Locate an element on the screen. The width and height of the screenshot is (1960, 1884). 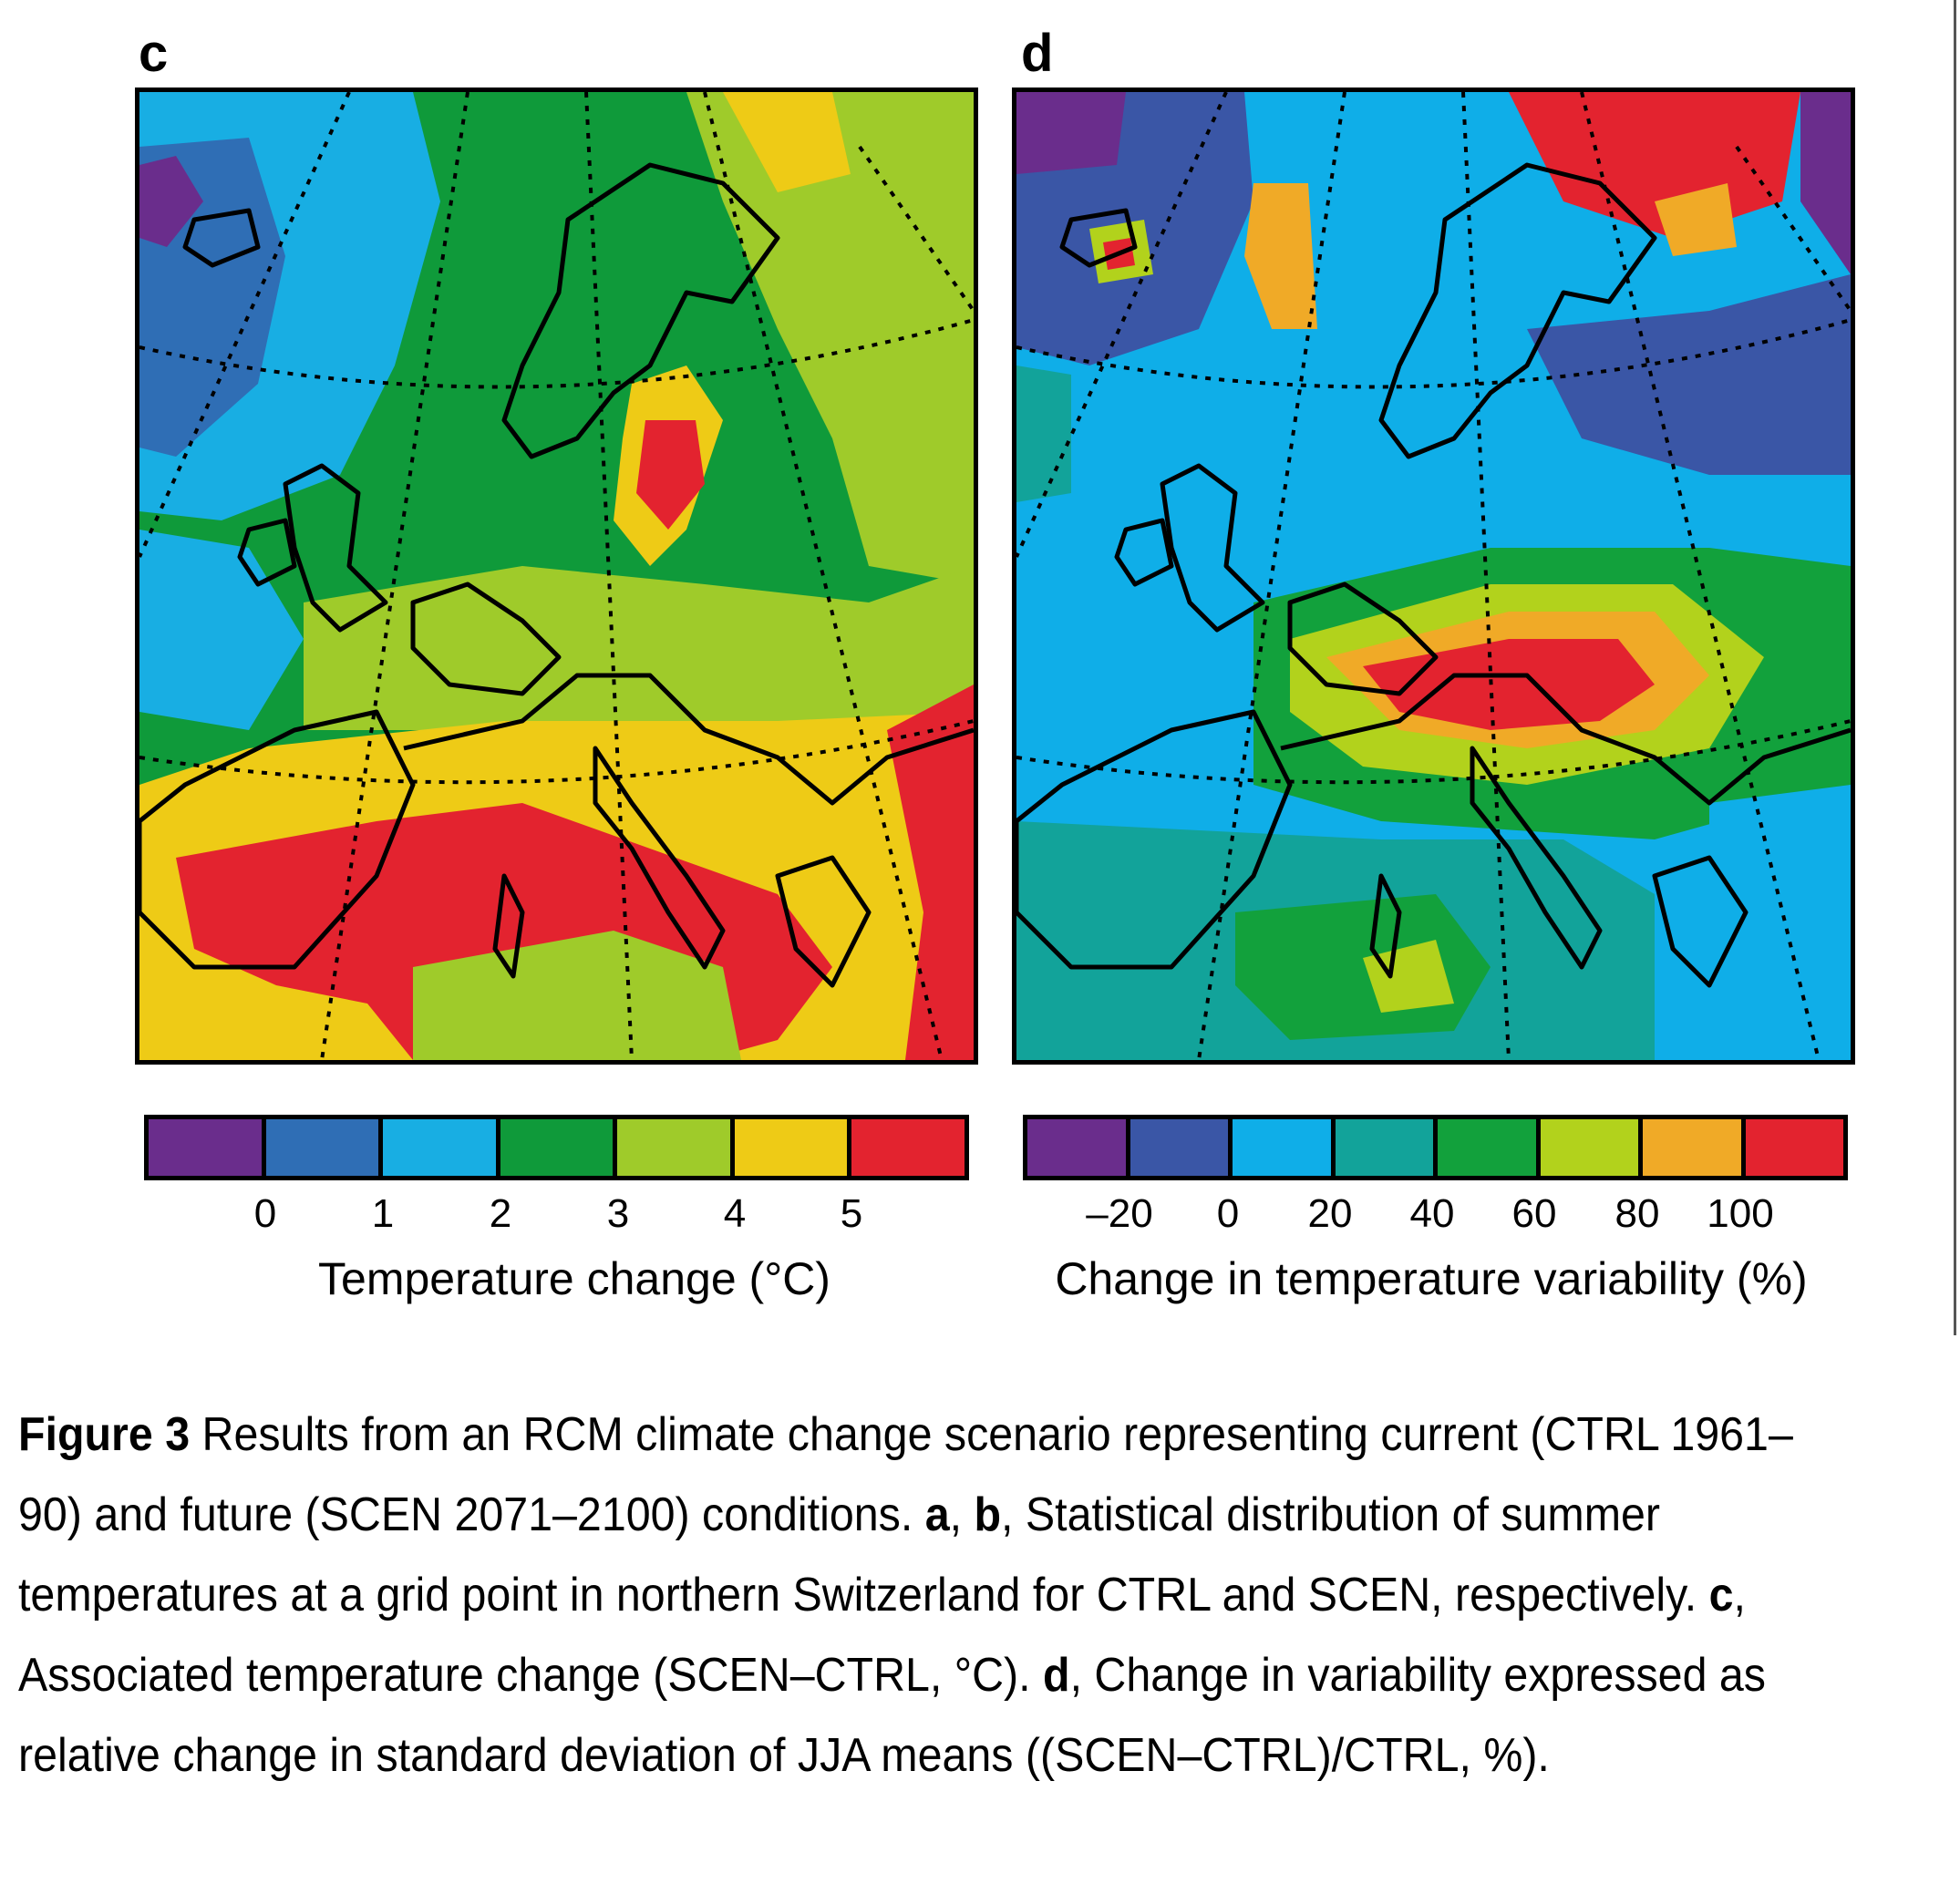
caption-ref-c: c is located at coordinates (1721, 1595).